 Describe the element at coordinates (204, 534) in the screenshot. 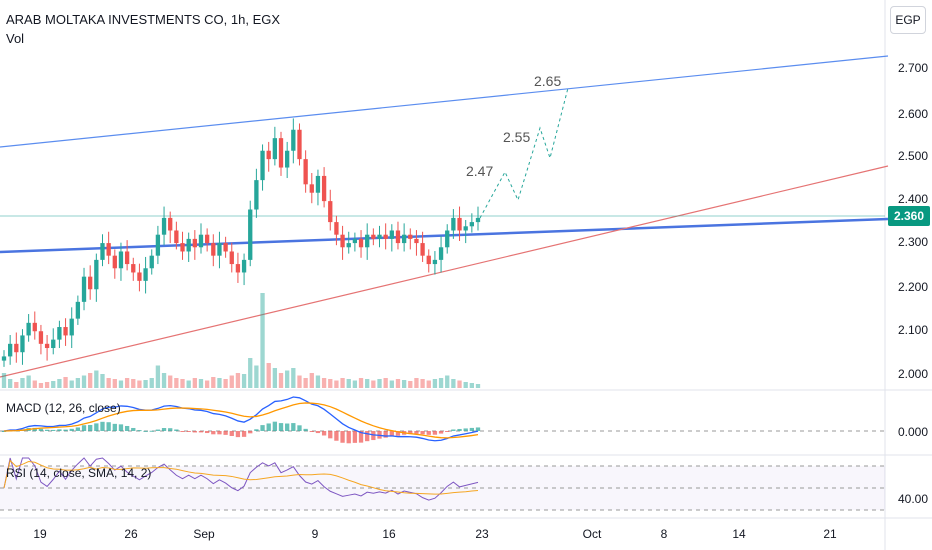

I see `time-tick: Sep` at that location.